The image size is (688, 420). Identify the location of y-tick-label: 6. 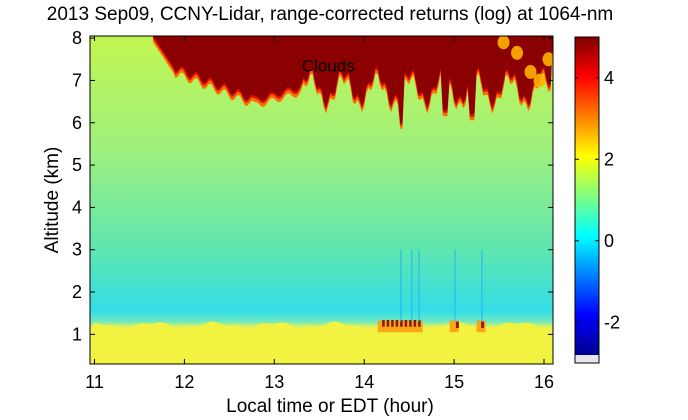
(77, 123).